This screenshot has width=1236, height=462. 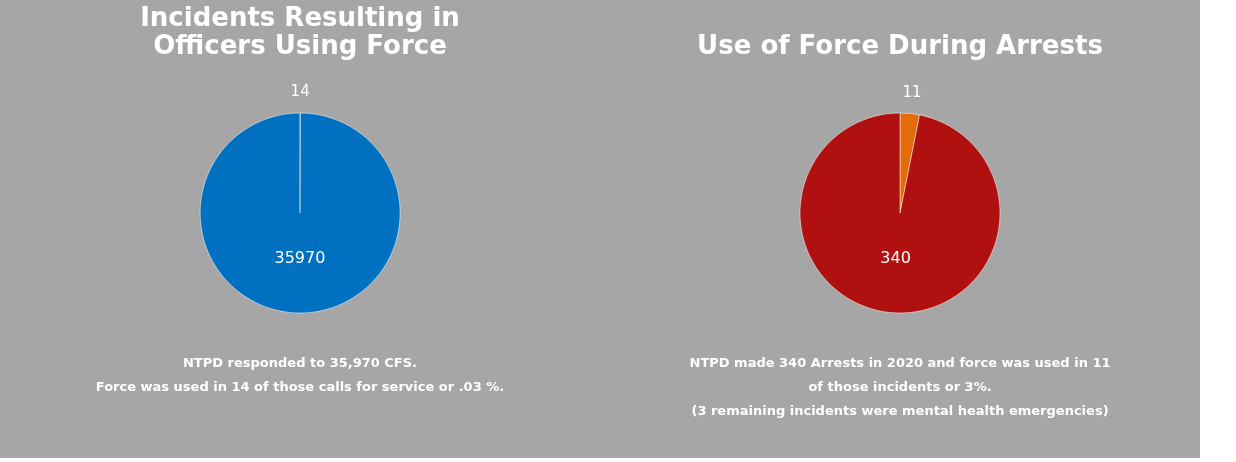 What do you see at coordinates (300, 91) in the screenshot?
I see `data-label: 14` at bounding box center [300, 91].